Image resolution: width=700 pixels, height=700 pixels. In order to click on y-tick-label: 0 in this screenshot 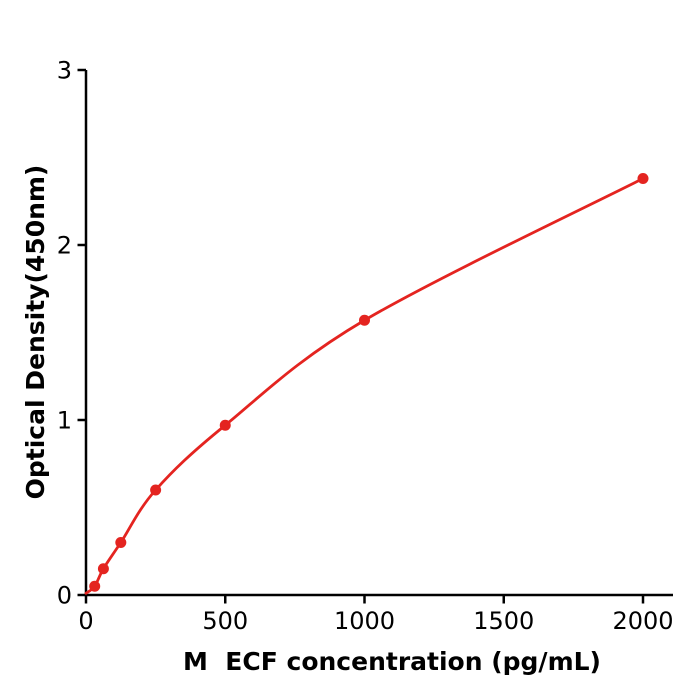, I will do `click(64, 596)`.